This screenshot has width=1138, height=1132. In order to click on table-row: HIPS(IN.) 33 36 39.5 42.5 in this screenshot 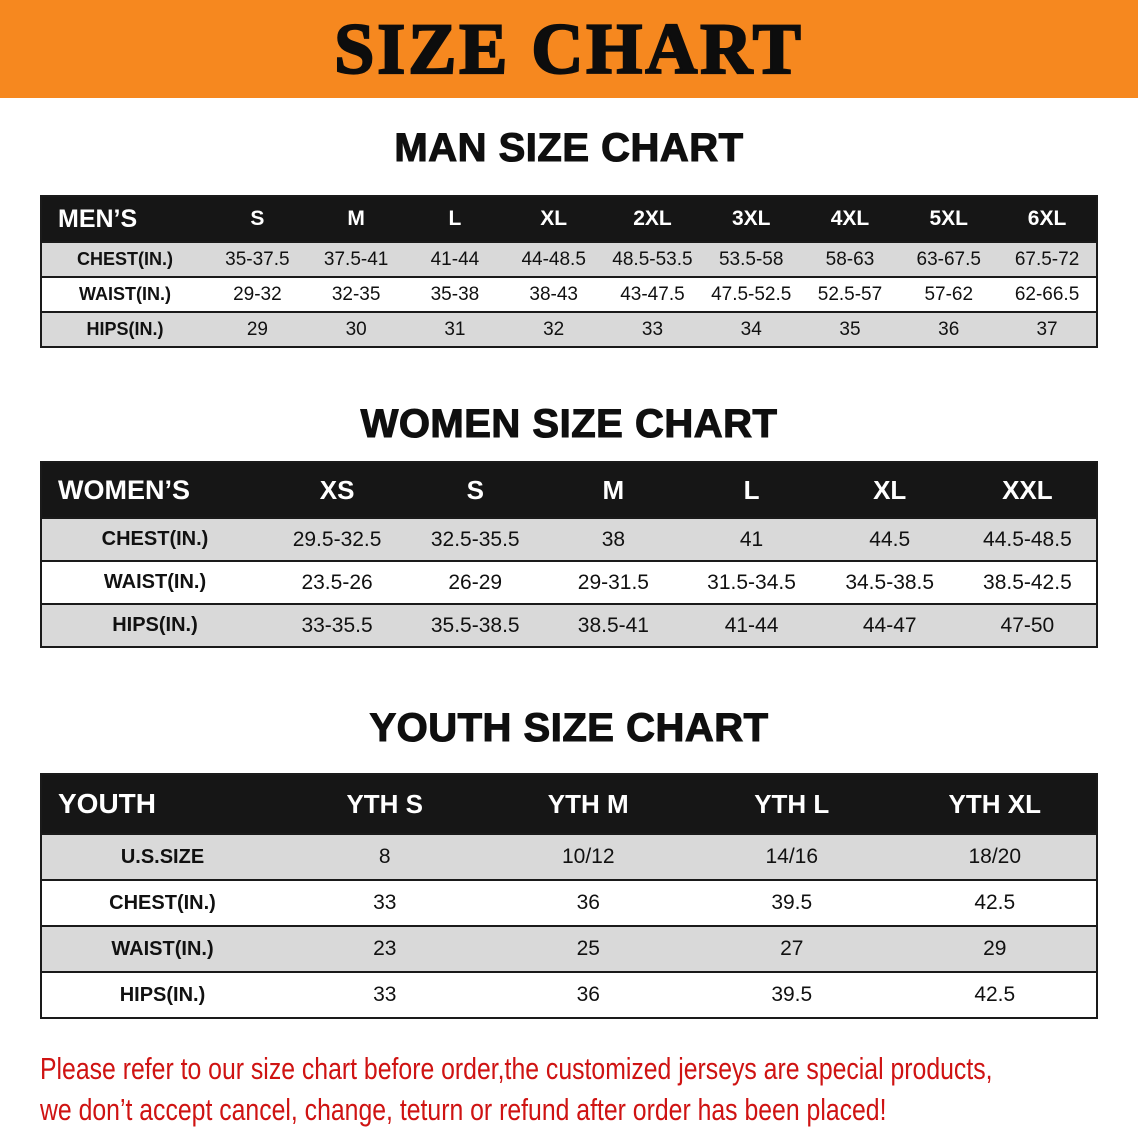, I will do `click(569, 994)`.